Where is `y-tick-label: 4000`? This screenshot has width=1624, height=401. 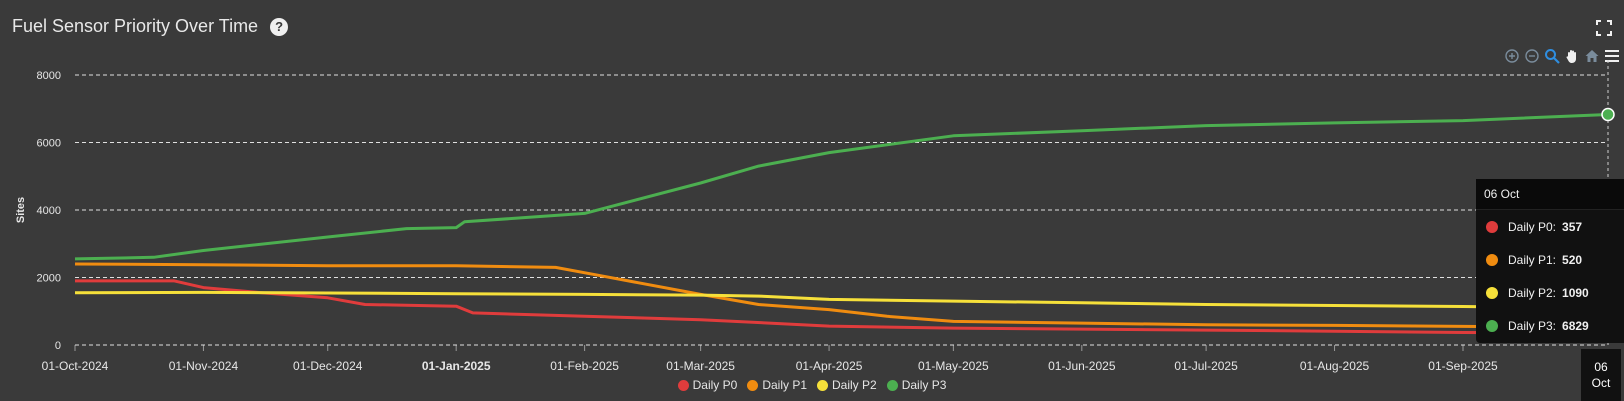 y-tick-label: 4000 is located at coordinates (49, 211).